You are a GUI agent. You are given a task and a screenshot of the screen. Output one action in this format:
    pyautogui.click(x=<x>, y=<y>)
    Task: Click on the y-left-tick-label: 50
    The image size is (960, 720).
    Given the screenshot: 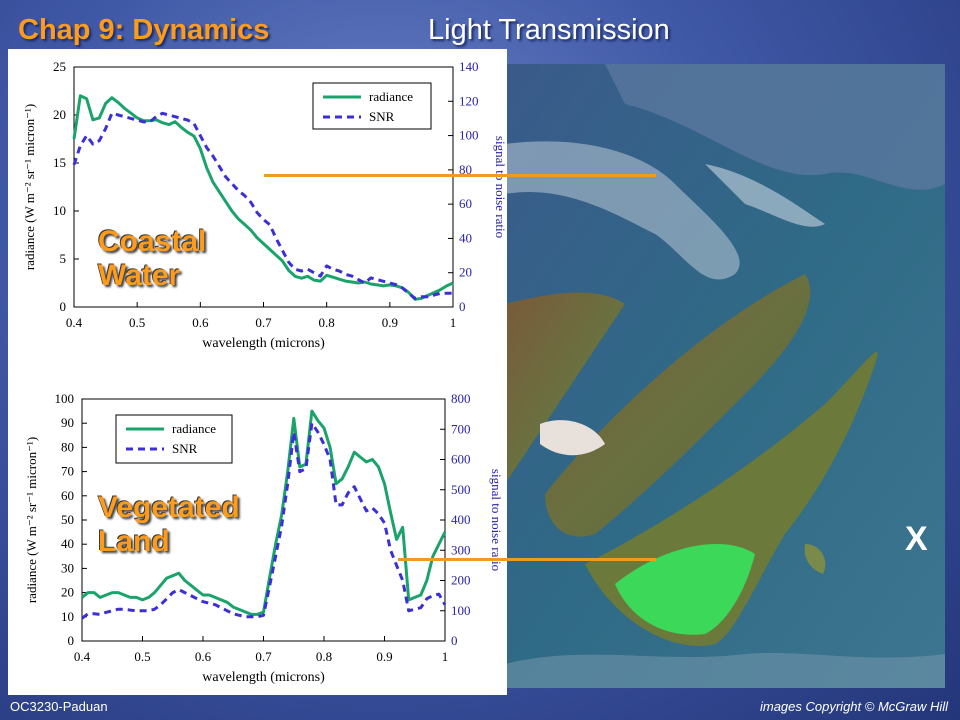 What is the action you would take?
    pyautogui.click(x=67, y=519)
    